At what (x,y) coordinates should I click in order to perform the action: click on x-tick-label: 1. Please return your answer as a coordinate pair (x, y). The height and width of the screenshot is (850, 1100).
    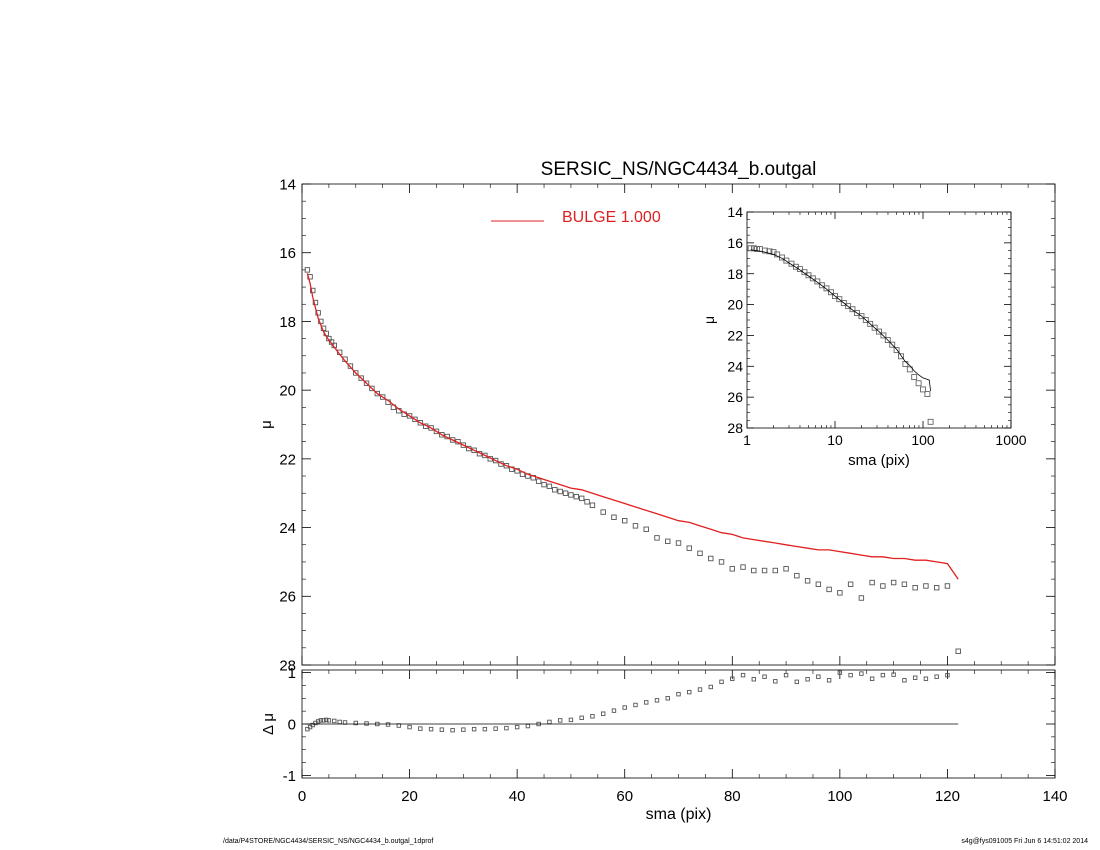
    Looking at the image, I should click on (747, 440).